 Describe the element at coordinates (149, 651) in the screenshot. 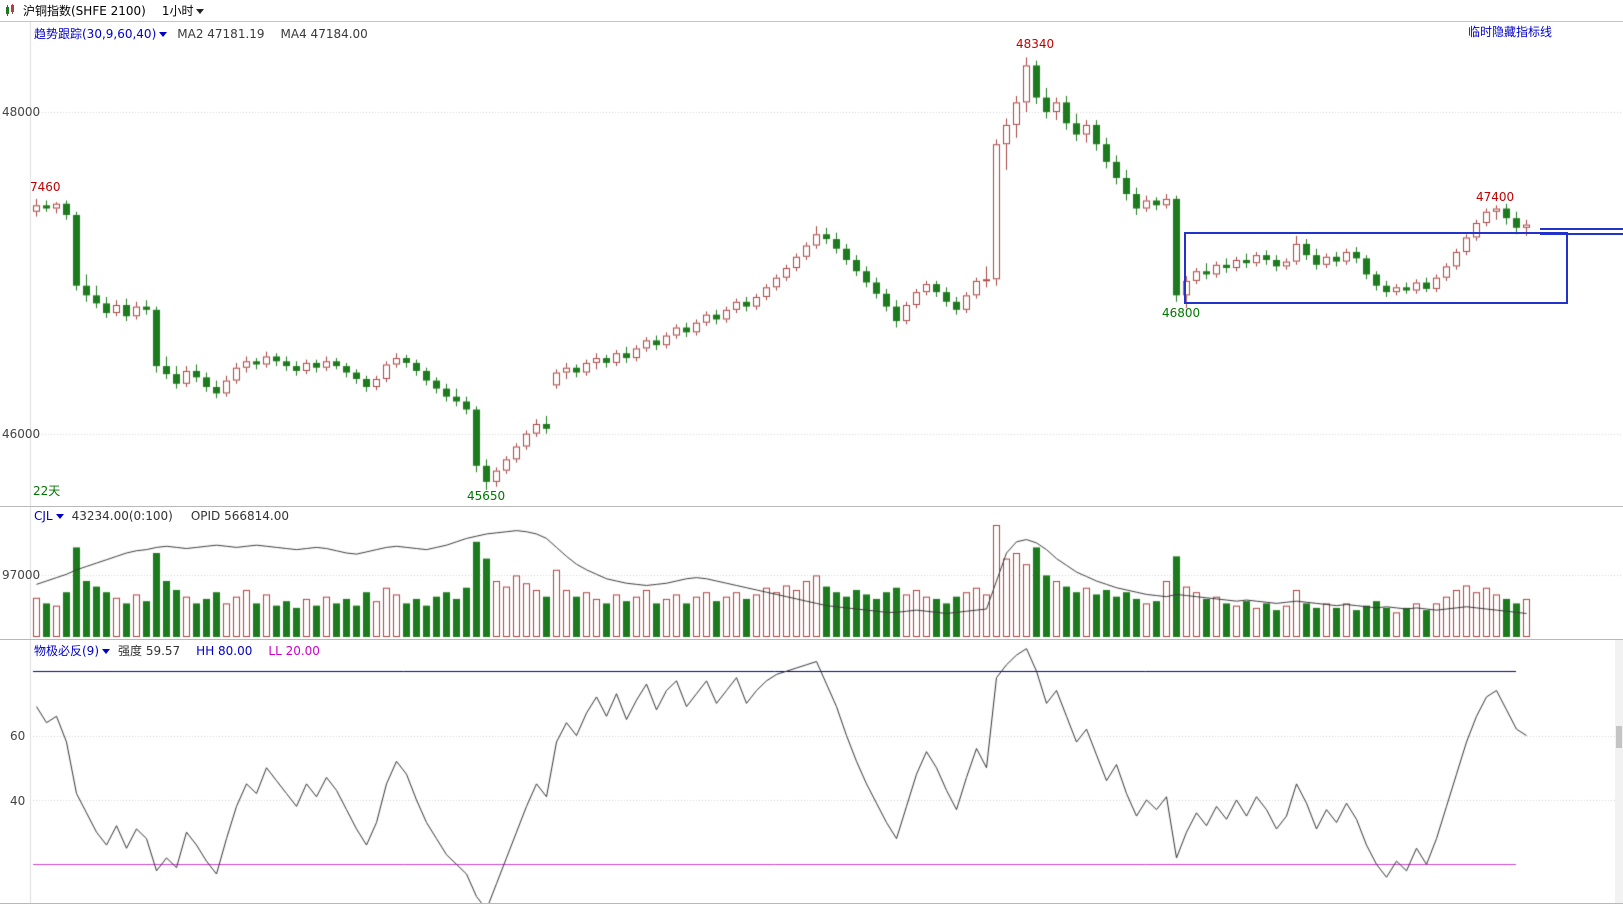

I see `strength-value: 强度 59.57` at that location.